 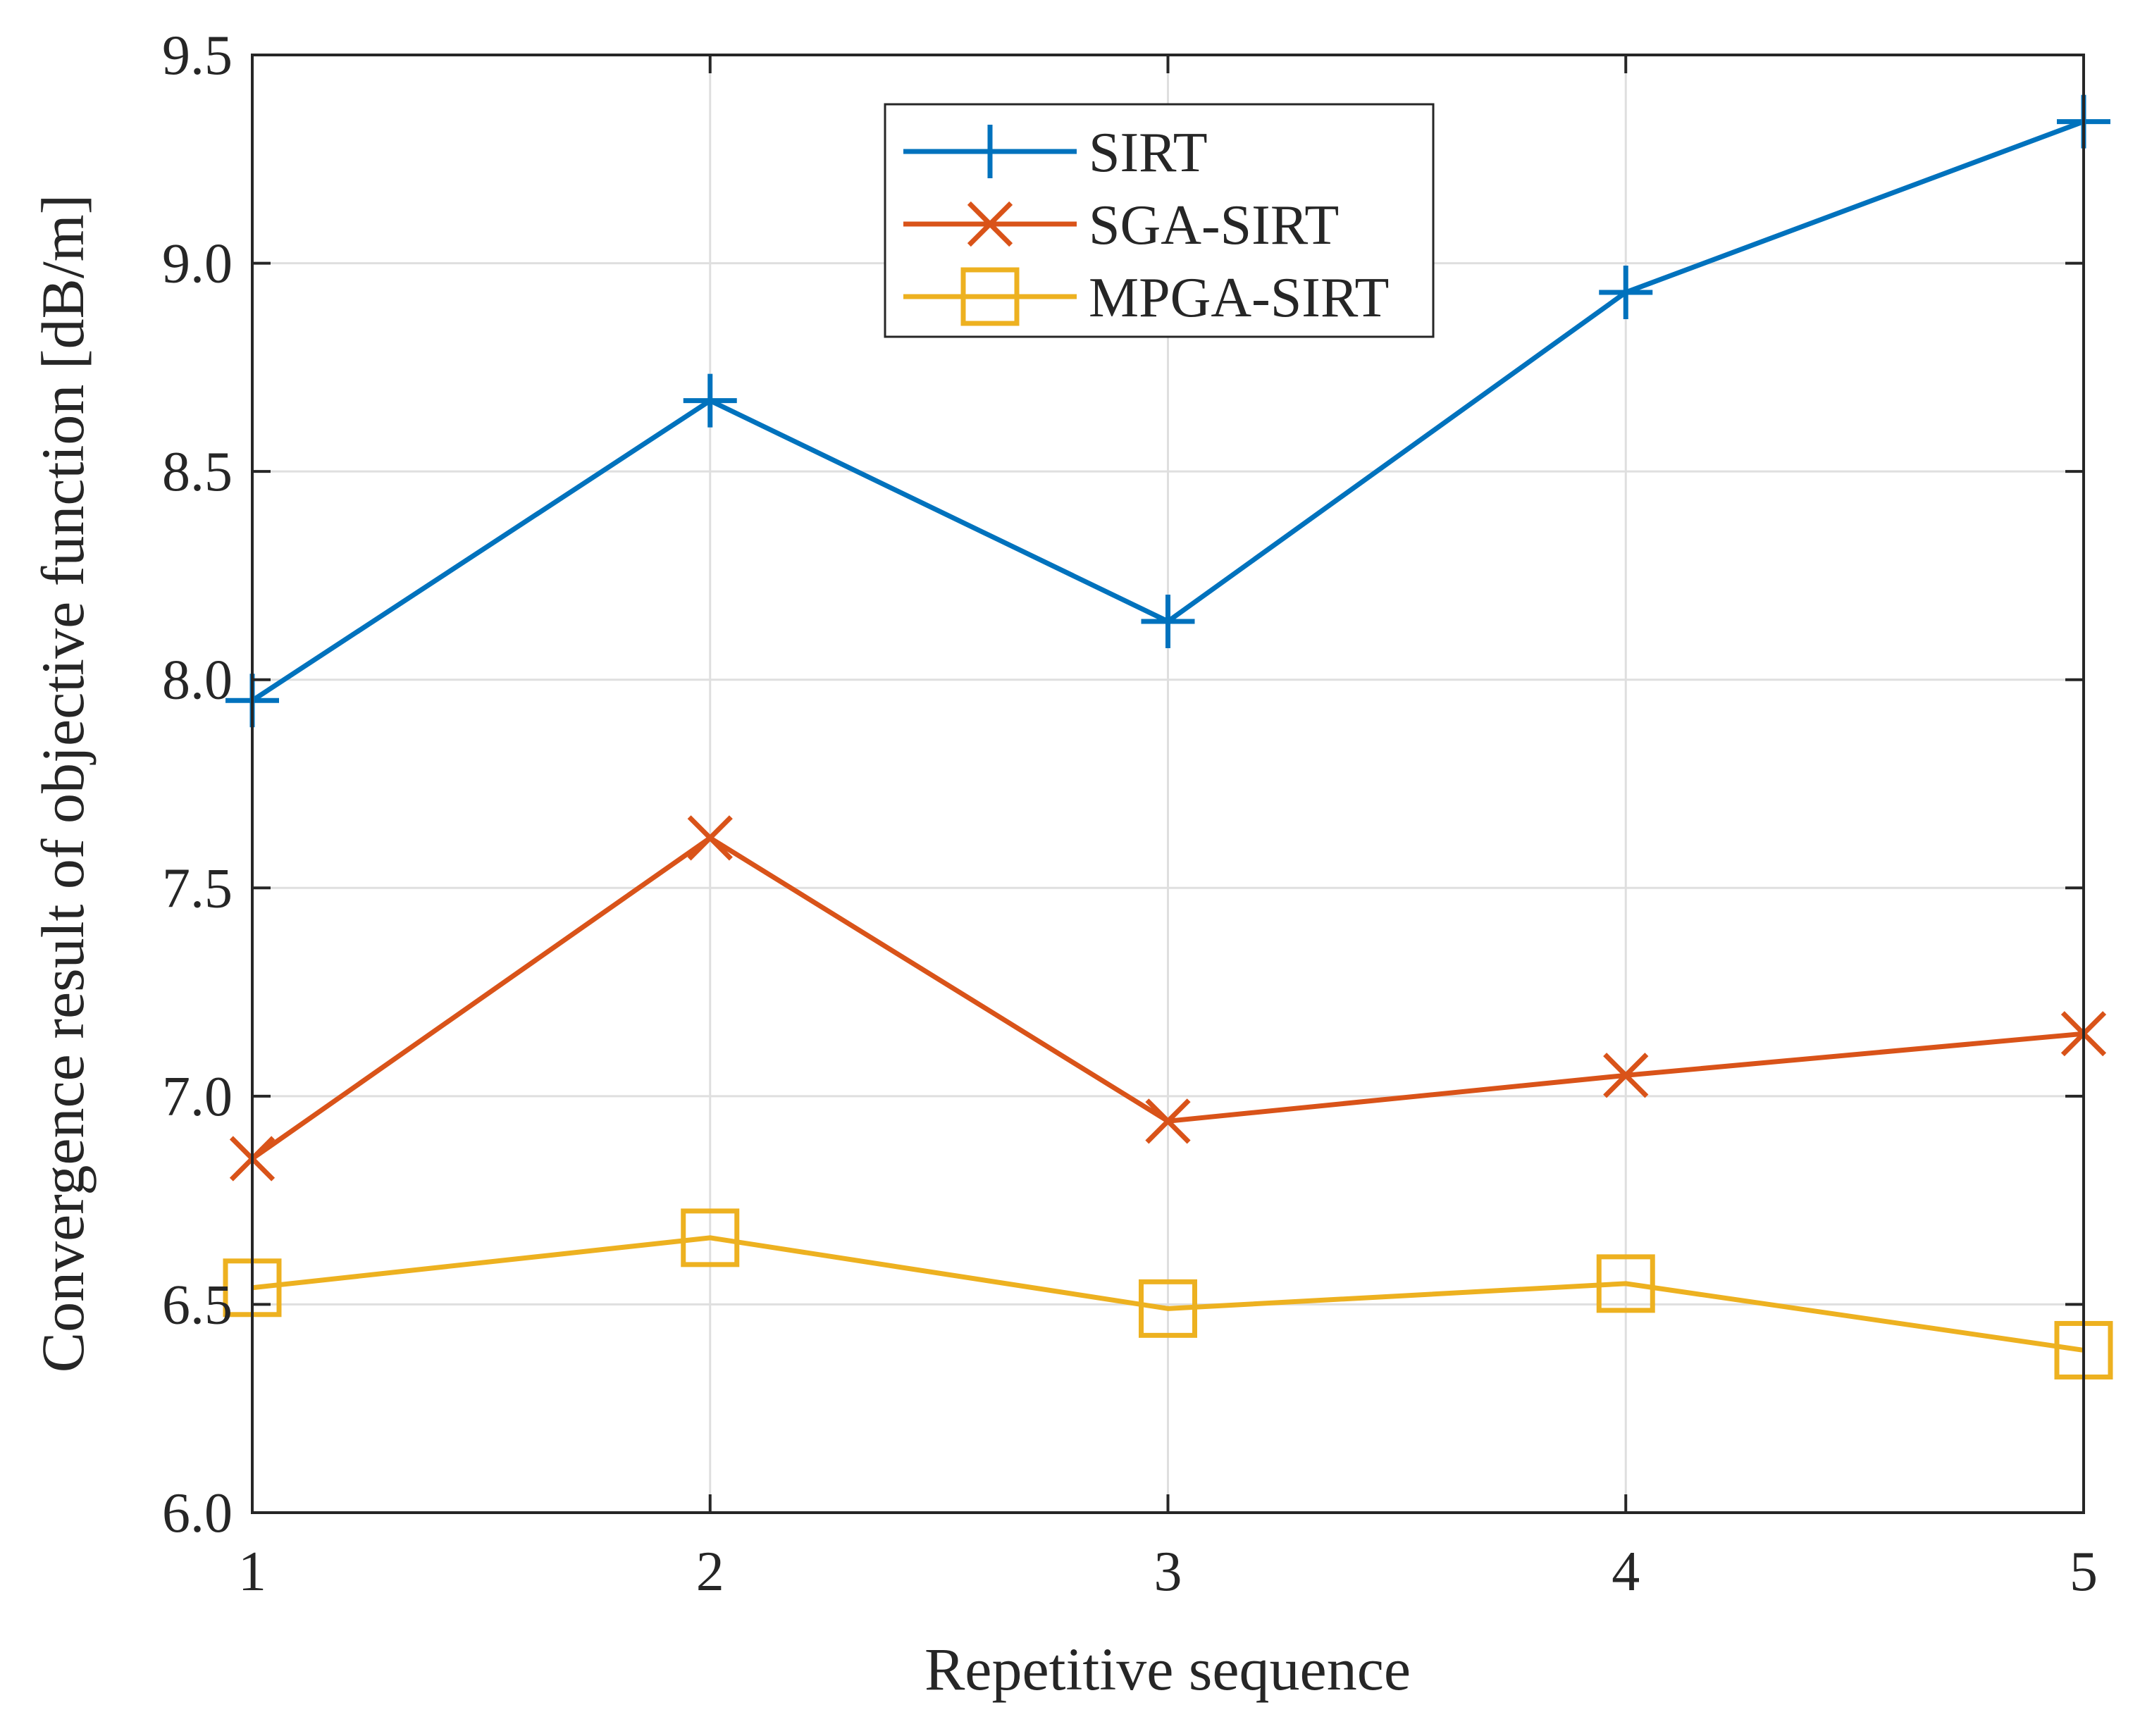 I want to click on series-line, so click(x=1168, y=1294).